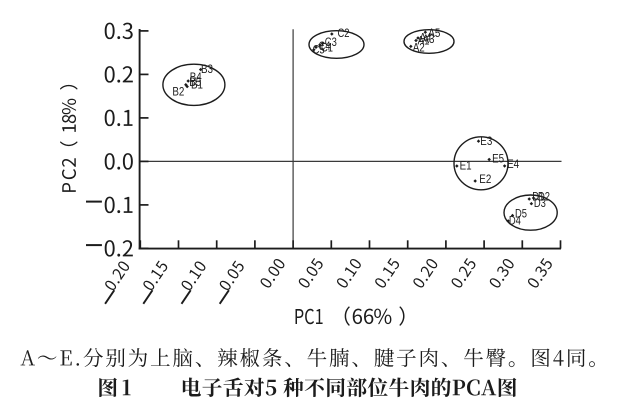  What do you see at coordinates (513, 164) in the screenshot?
I see `svg-text: E4` at bounding box center [513, 164].